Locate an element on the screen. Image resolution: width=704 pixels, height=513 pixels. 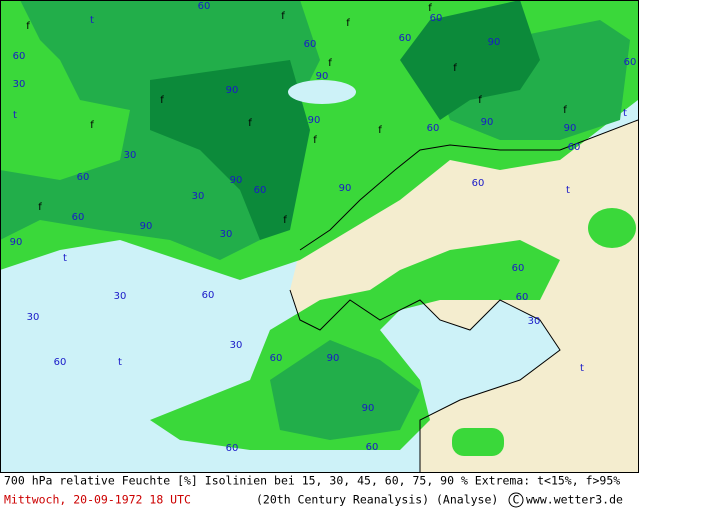
caption-credit: www.wetter3.de is located at coordinates (574, 500).